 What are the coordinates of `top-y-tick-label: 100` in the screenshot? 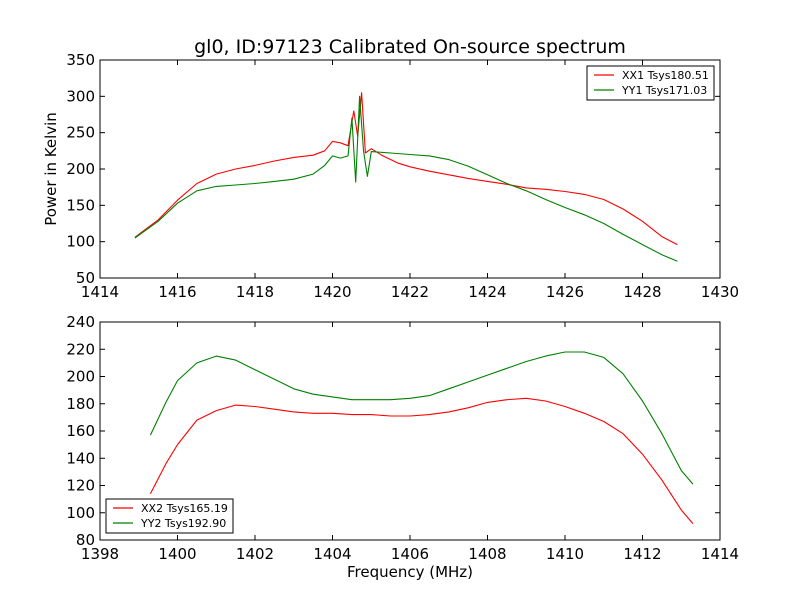 It's located at (80, 242).